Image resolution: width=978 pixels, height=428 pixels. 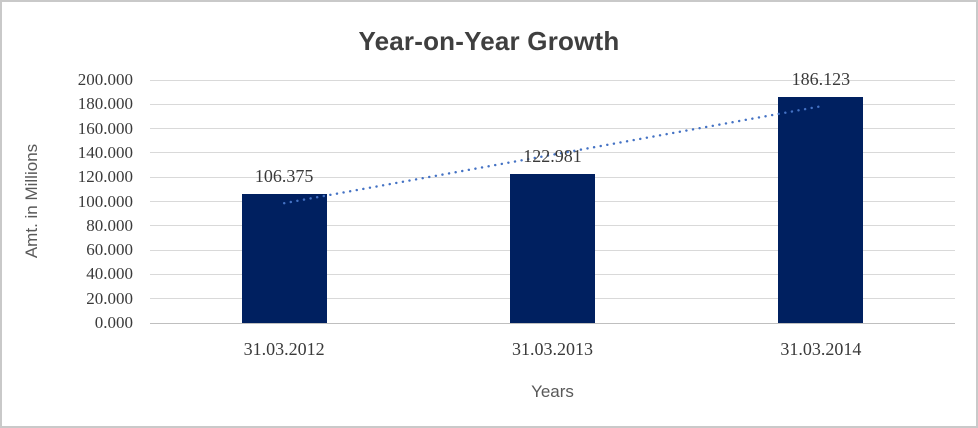 I want to click on bar-data-label: 122.981, so click(x=552, y=155).